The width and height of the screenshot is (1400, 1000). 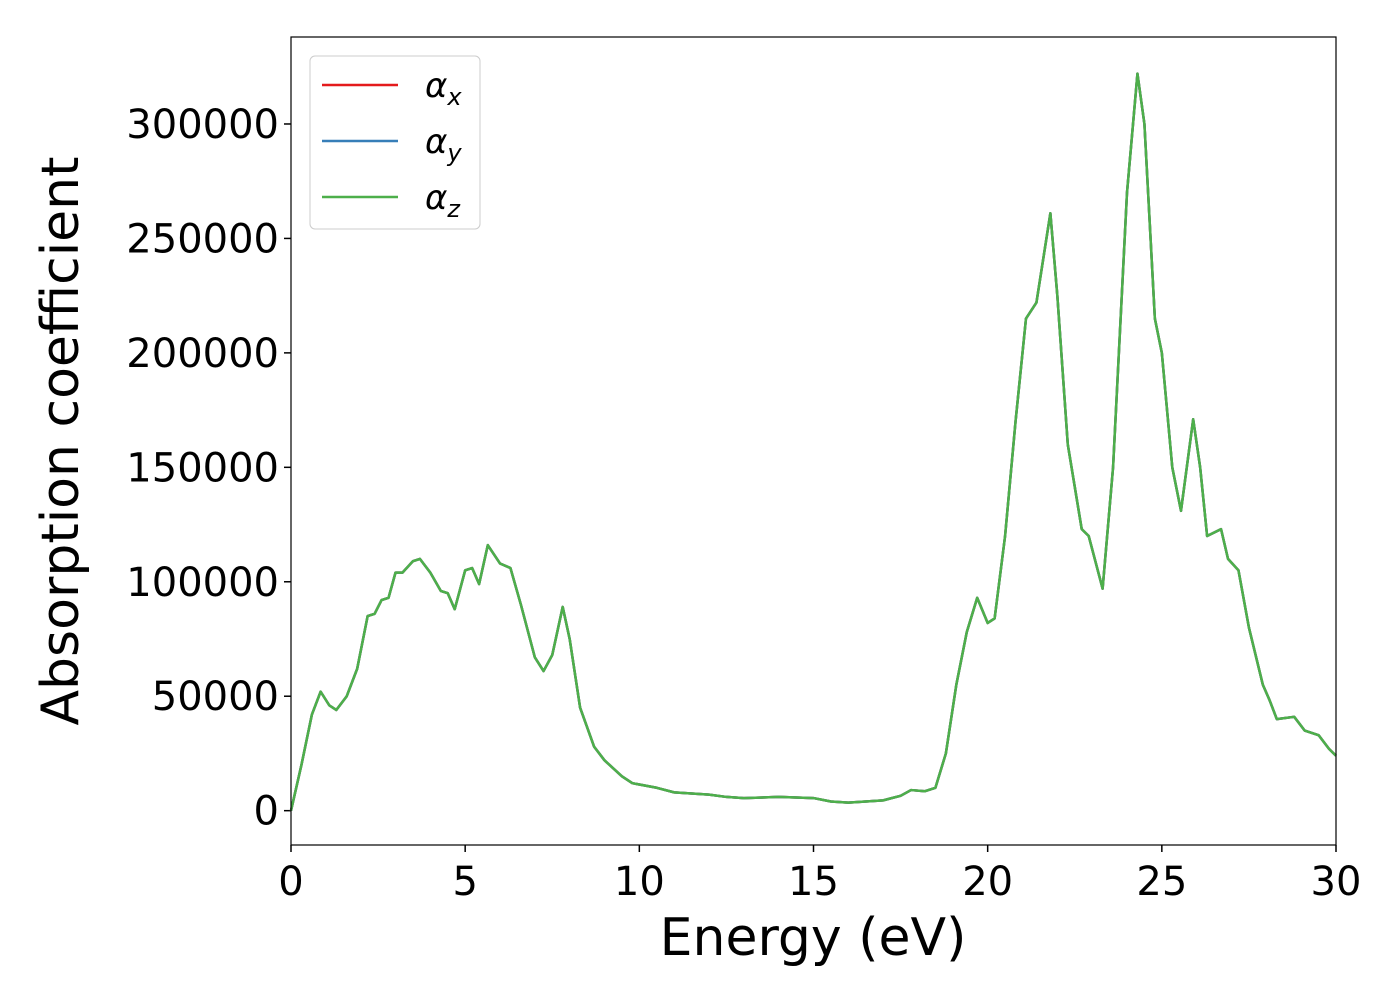 I want to click on legend-label: αy, so click(x=443, y=144).